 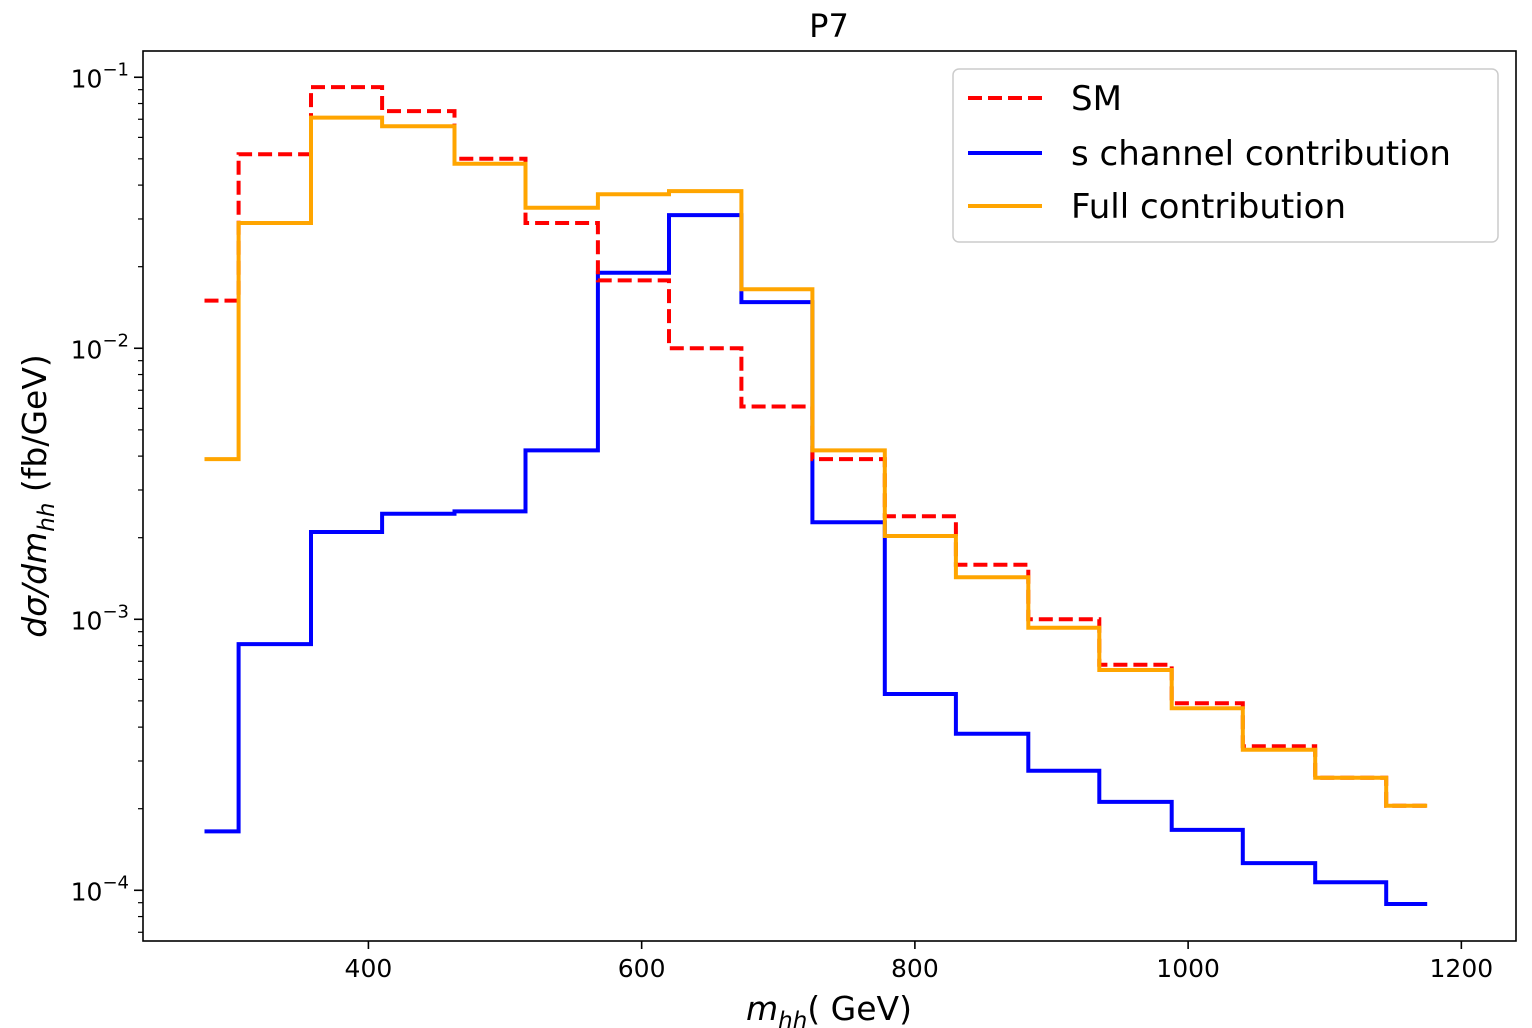 I want to click on legend-label-s-channel: s channel contribution, so click(x=1261, y=154).